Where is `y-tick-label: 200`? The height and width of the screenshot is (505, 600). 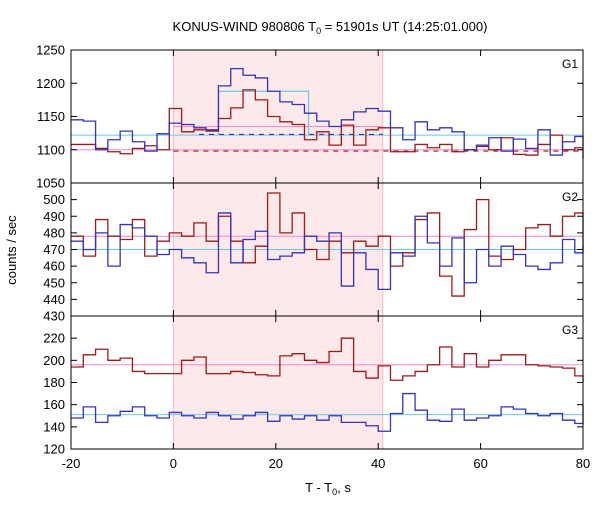
y-tick-label: 200 is located at coordinates (54, 360).